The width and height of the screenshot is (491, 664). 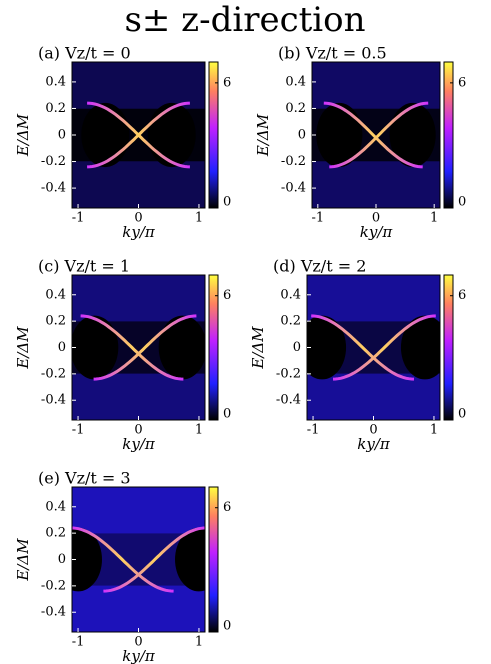 I want to click on panel-title: (b) Vz/t = 0.5, so click(x=332, y=53).